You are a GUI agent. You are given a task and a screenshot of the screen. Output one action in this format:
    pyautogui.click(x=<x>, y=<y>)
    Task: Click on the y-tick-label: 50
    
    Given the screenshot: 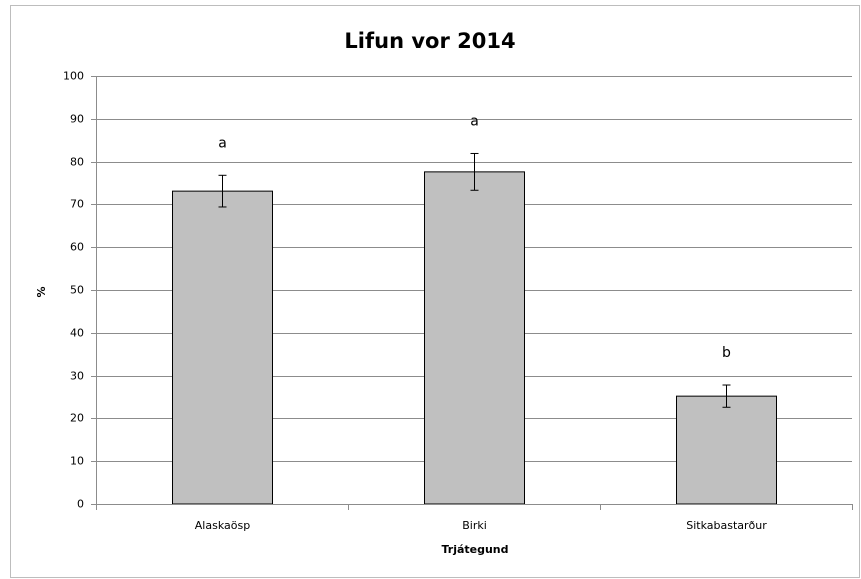 What is the action you would take?
    pyautogui.click(x=77, y=290)
    